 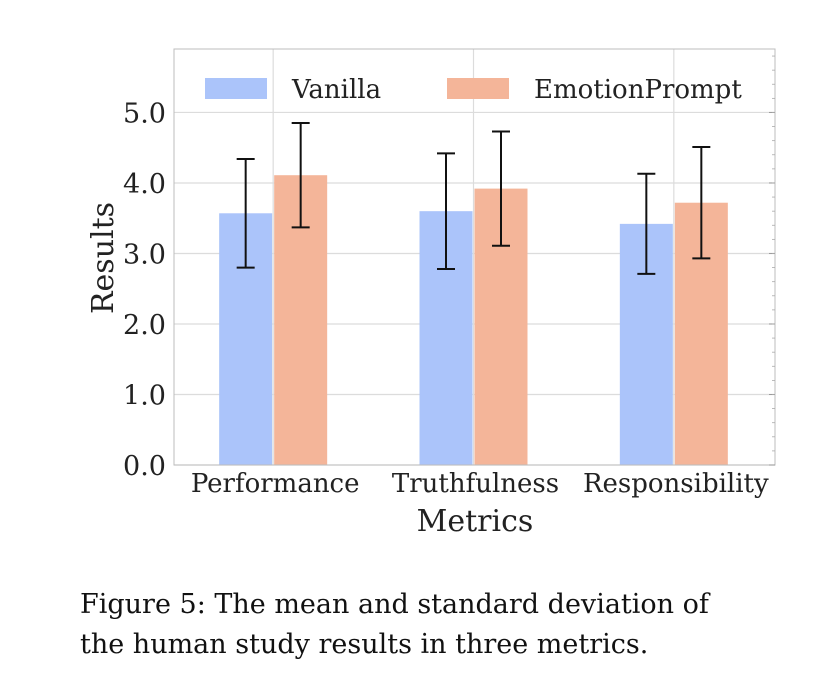 I want to click on x-tick-label: Responsibility, so click(x=676, y=484).